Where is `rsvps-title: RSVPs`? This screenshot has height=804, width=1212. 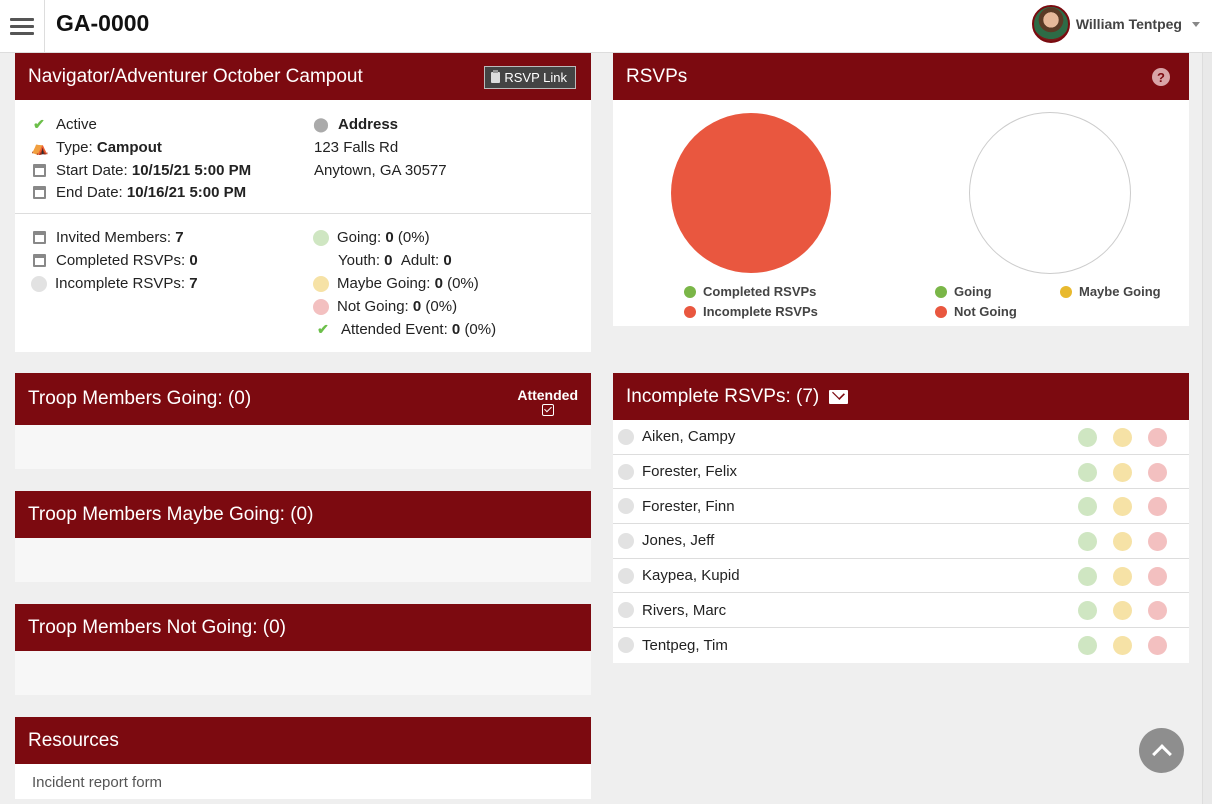
rsvps-title: RSVPs is located at coordinates (657, 76).